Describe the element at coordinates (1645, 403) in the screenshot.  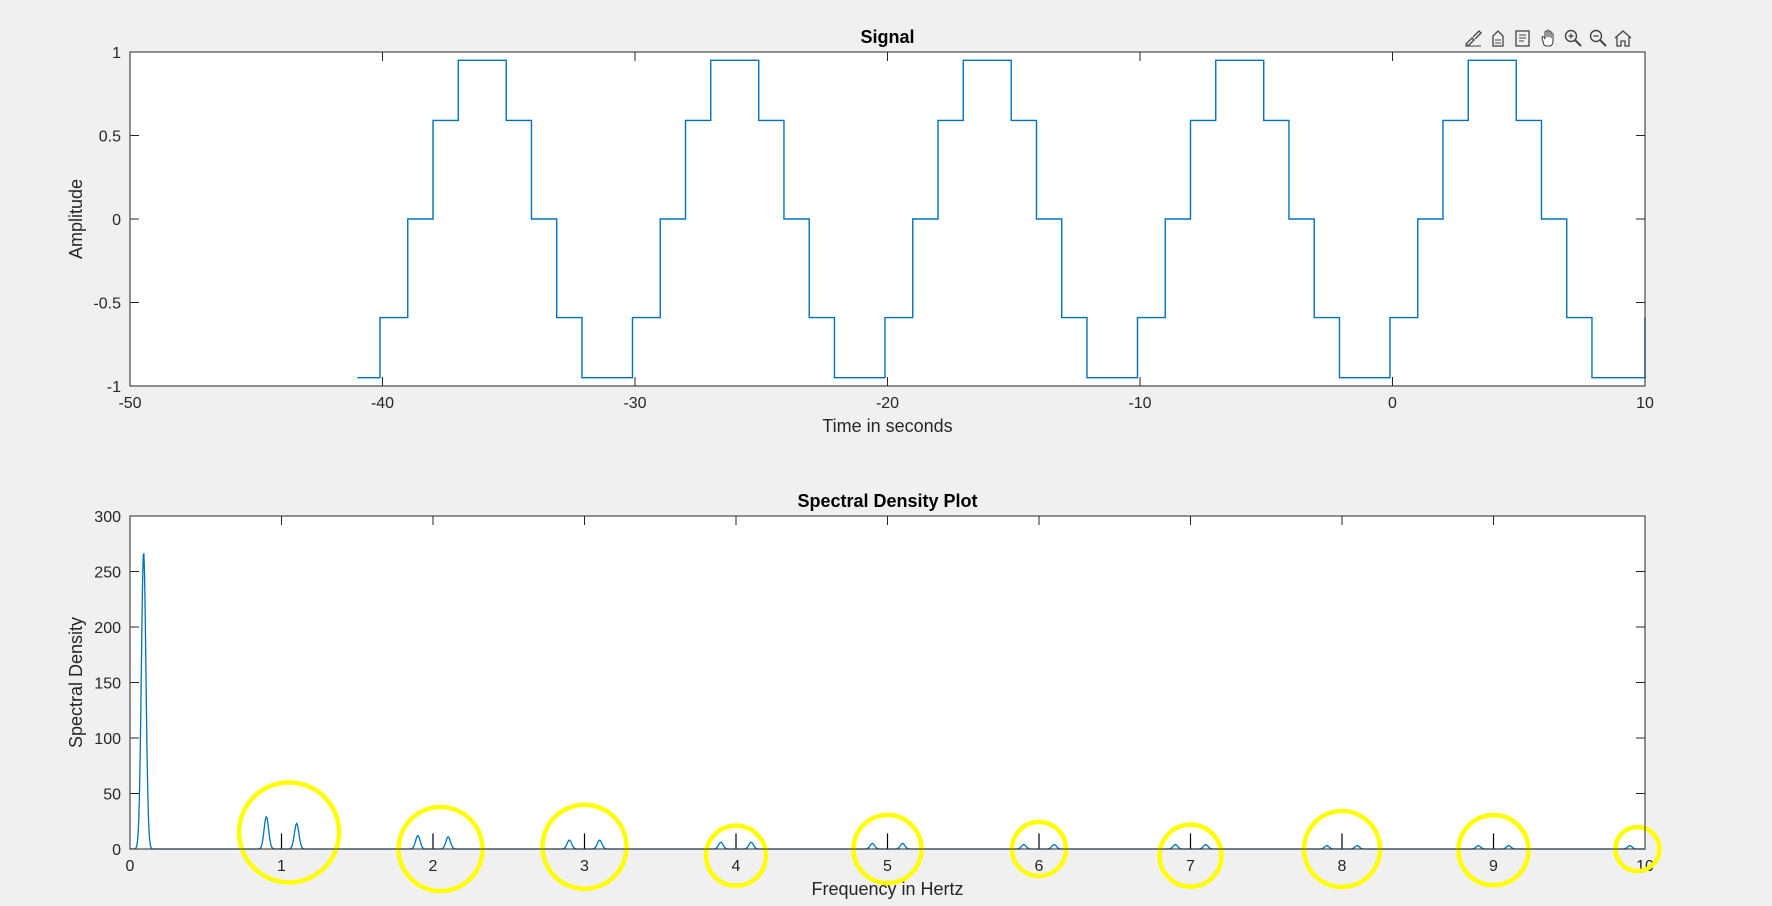
I see `x-tick-label: 10` at that location.